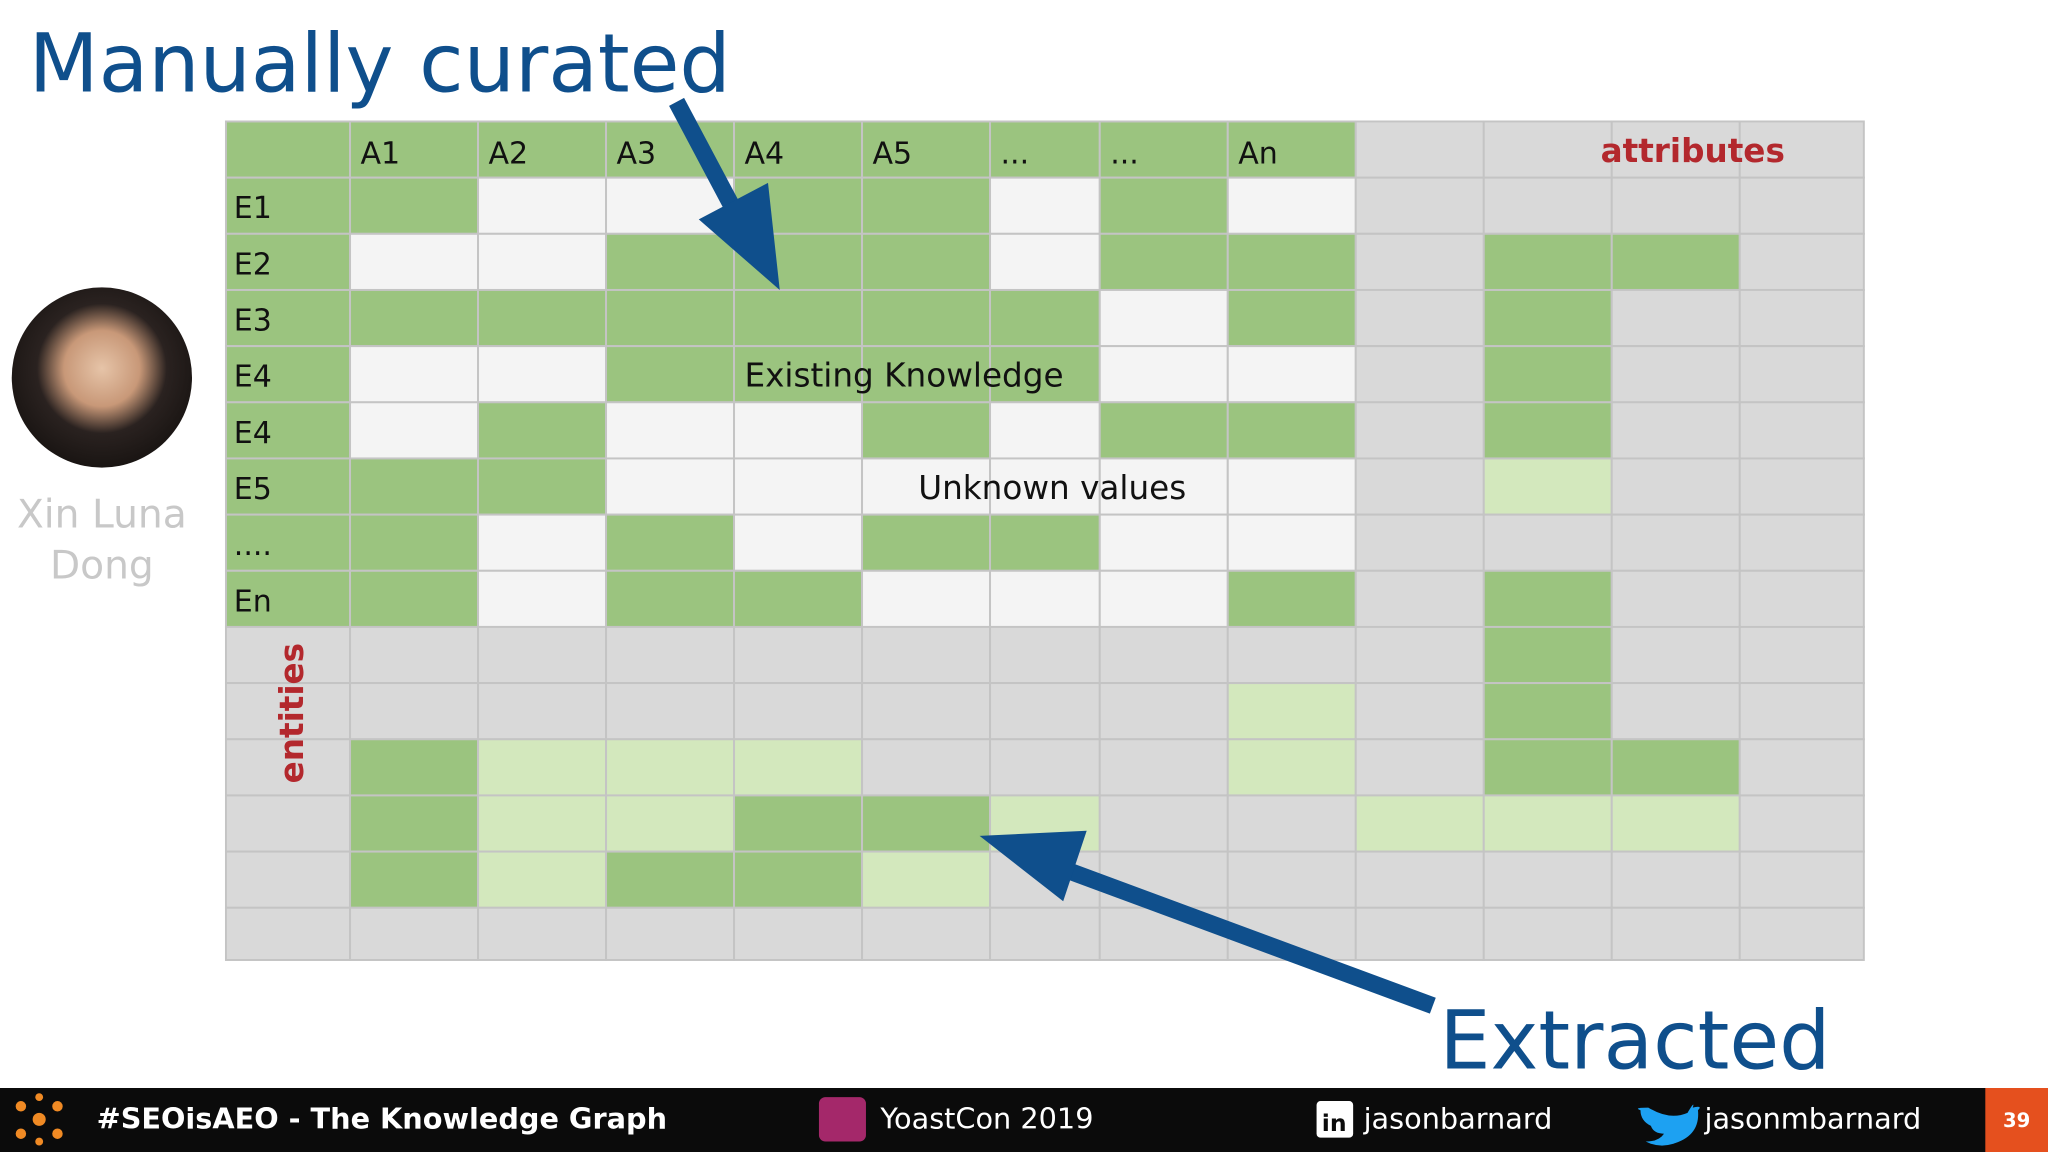 This screenshot has width=2048, height=1152. I want to click on attributes-label: attributes, so click(1693, 151).